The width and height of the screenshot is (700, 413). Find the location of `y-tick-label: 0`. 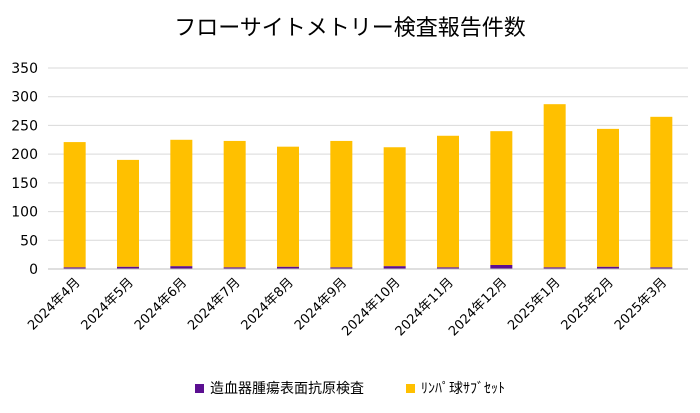

y-tick-label: 0 is located at coordinates (33, 270).